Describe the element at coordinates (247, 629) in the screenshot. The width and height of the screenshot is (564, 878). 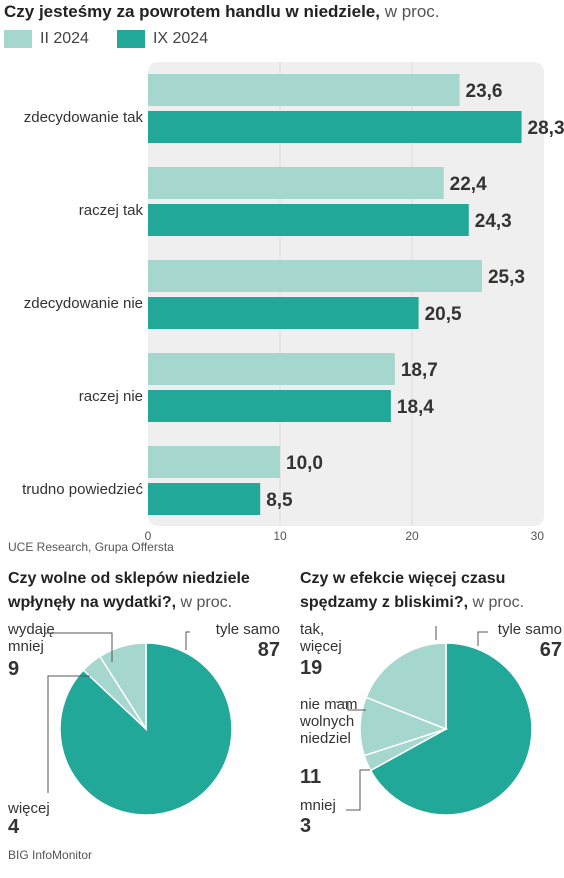
I see `pie1-label-tyle-samo: tyle samo` at that location.